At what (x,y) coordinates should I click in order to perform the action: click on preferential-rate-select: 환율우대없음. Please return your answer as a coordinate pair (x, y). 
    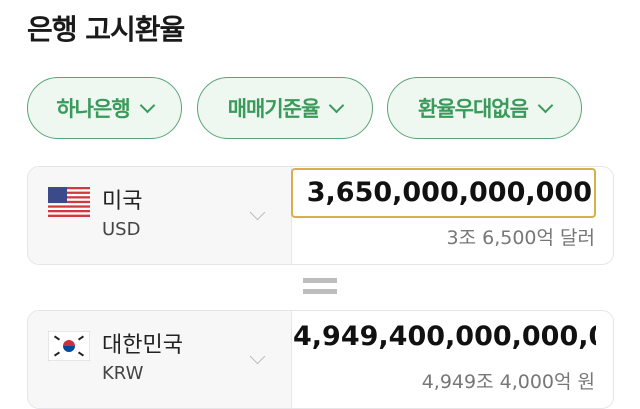
    Looking at the image, I should click on (484, 108).